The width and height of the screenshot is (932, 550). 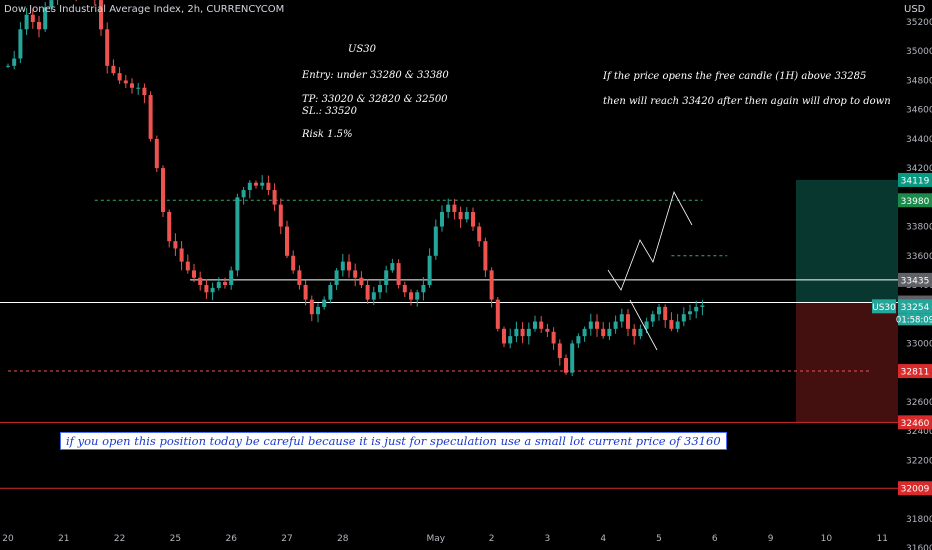 I want to click on price-level-label-text: 33980, so click(x=915, y=202).